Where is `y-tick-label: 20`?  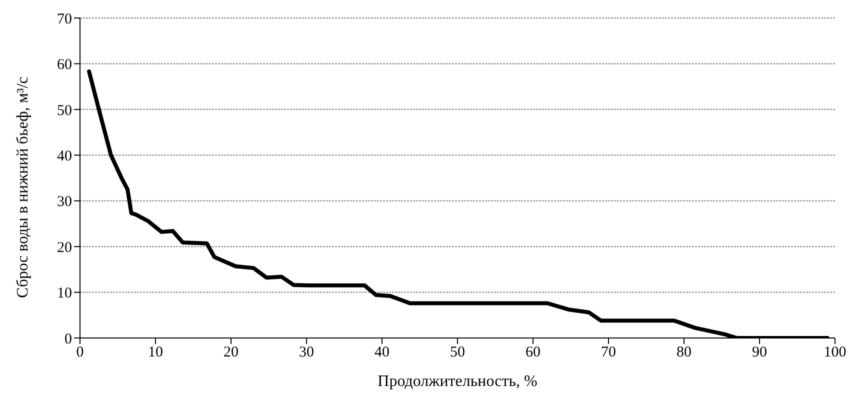 y-tick-label: 20 is located at coordinates (64, 248).